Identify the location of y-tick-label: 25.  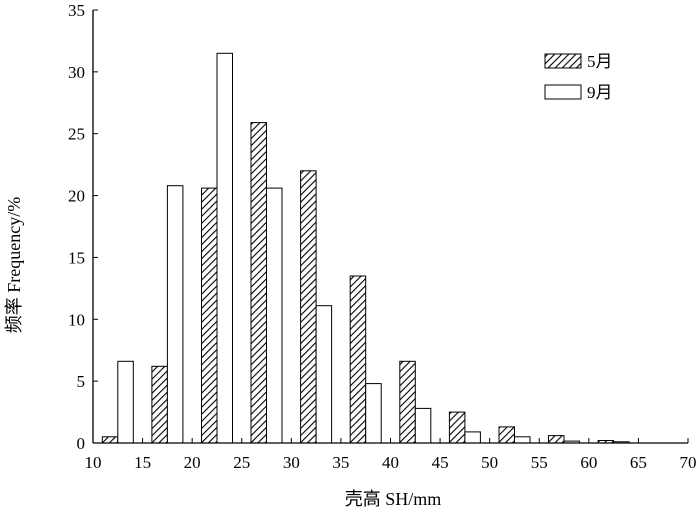
(76, 134).